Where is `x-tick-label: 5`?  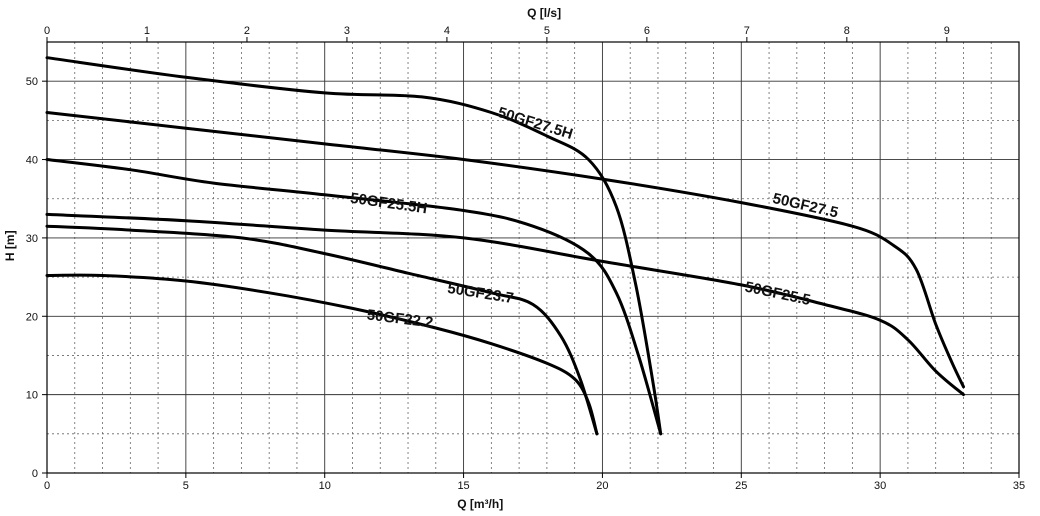
x-tick-label: 5 is located at coordinates (186, 486).